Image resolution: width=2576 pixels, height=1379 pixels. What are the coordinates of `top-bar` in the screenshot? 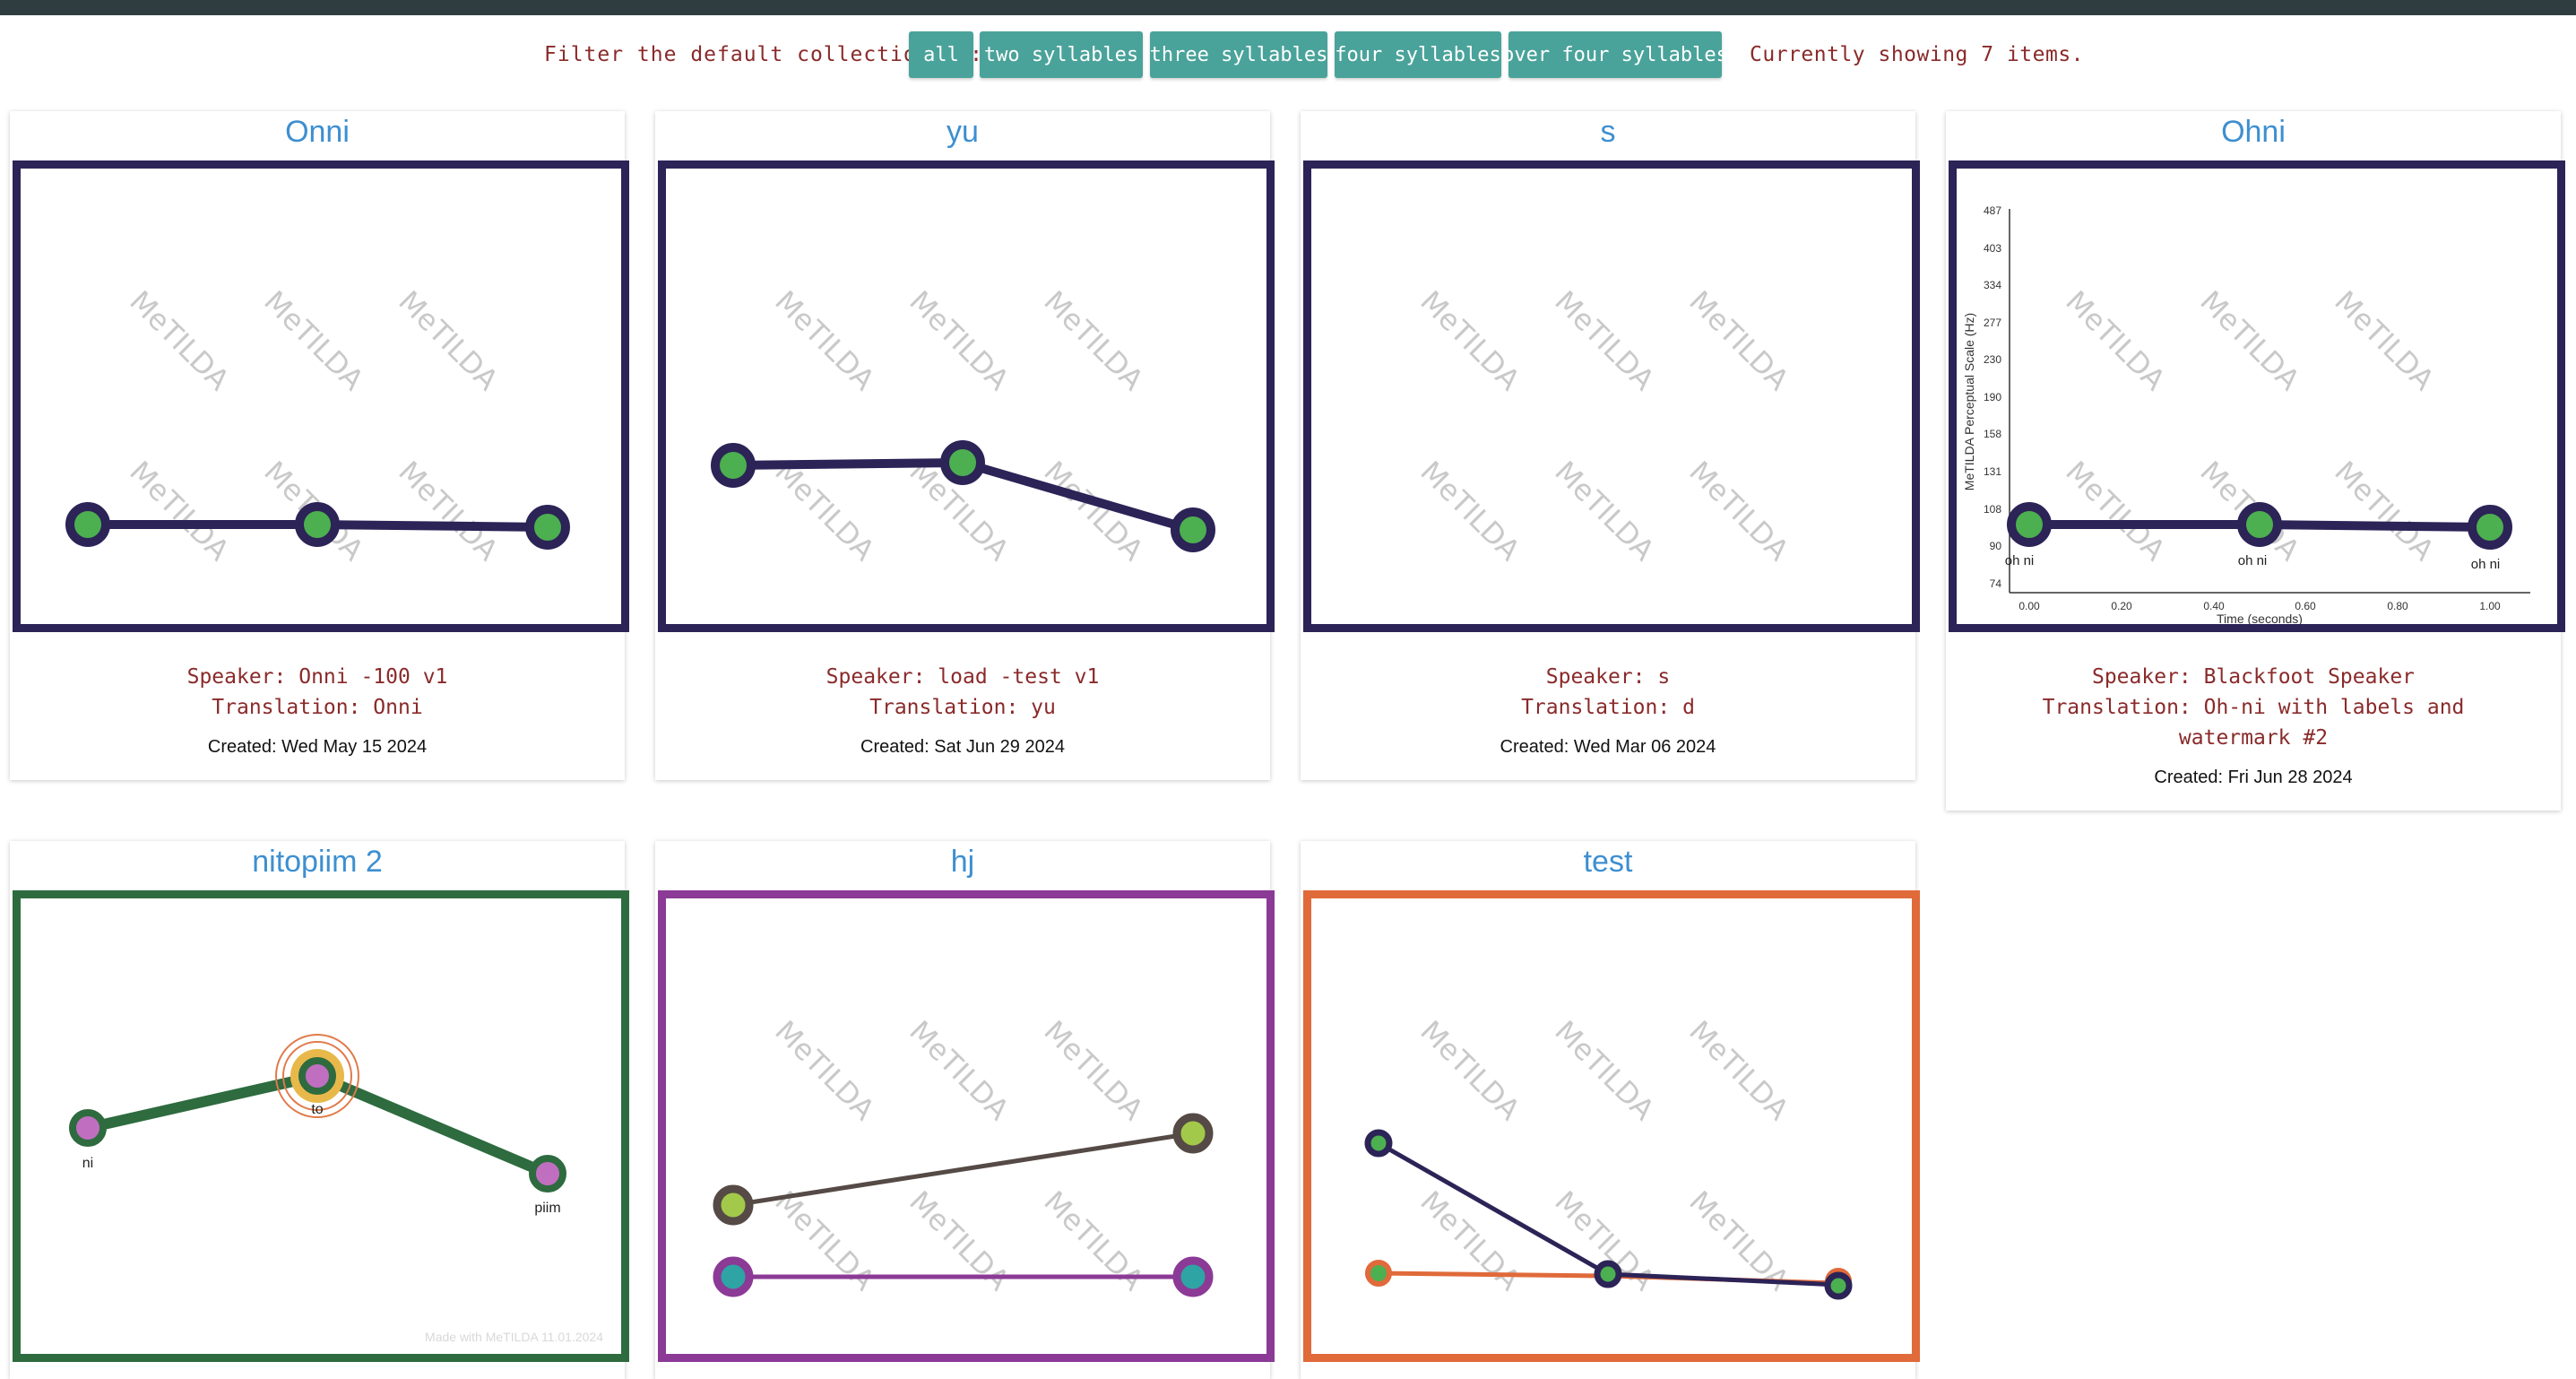 It's located at (1288, 8).